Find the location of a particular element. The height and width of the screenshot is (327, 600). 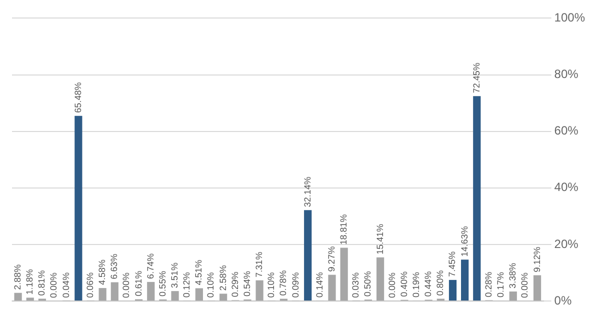

data-label: 0.55% is located at coordinates (162, 283).